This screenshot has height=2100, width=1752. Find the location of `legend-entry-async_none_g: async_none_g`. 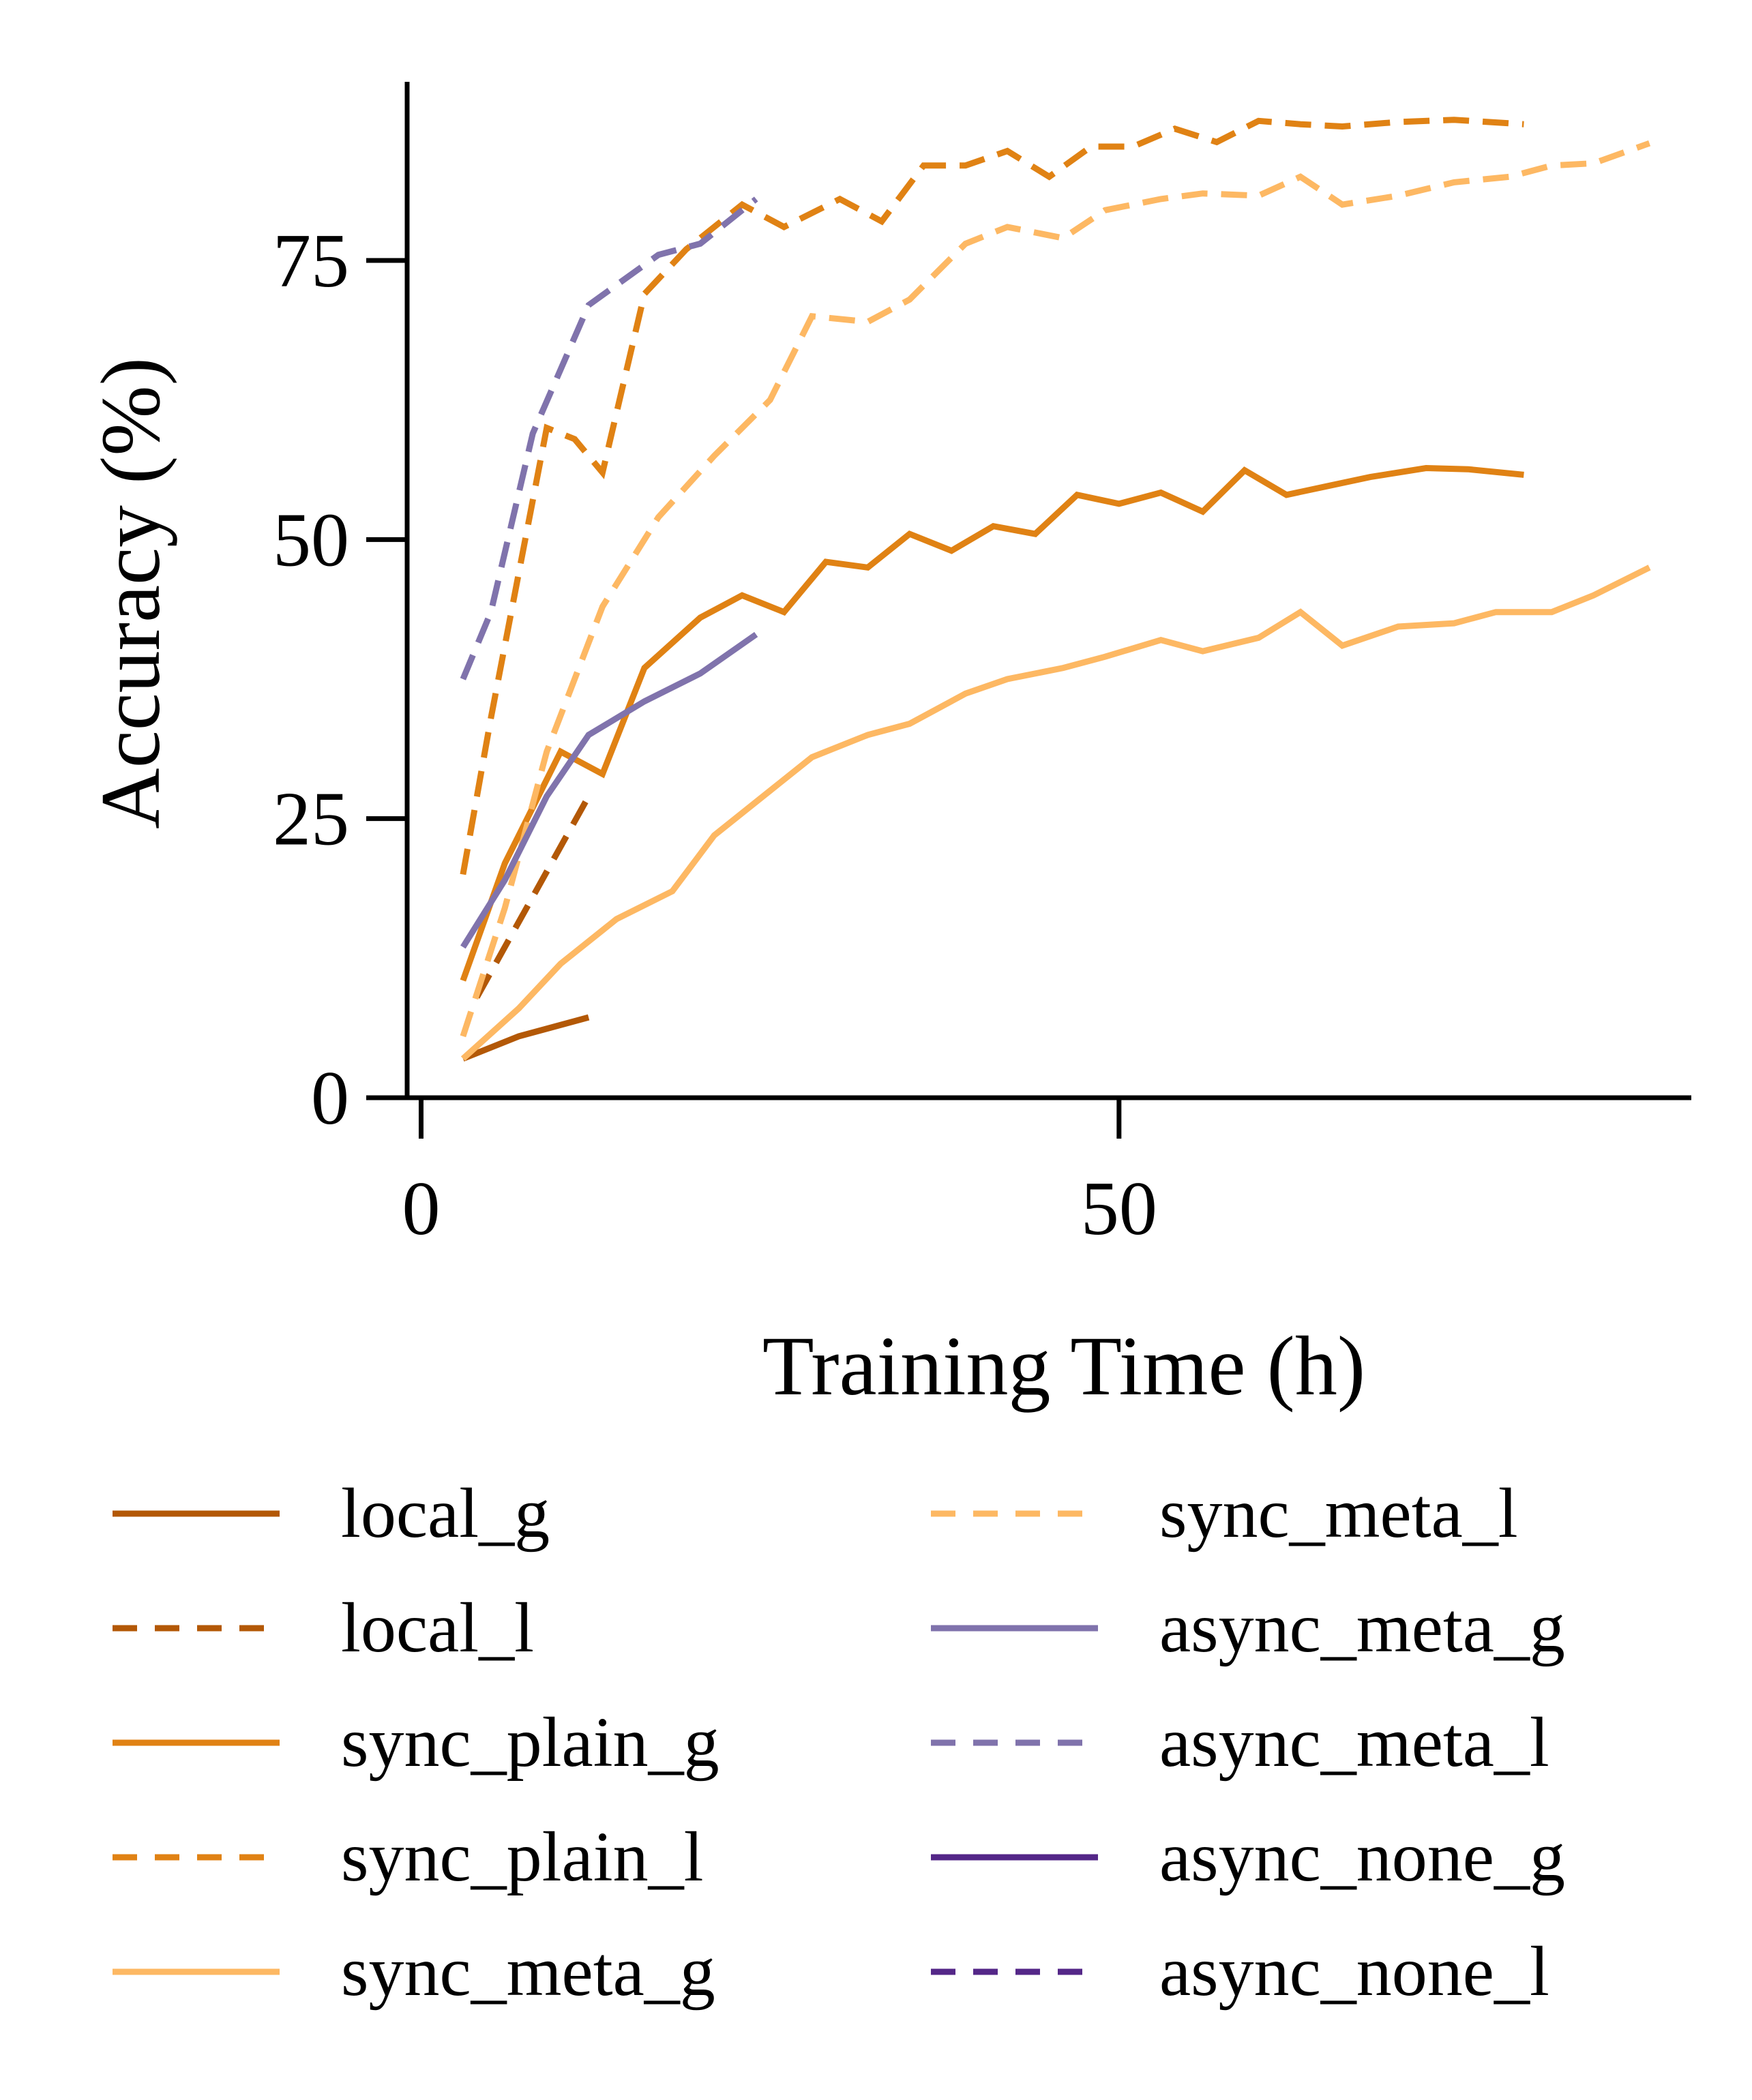

legend-entry-async_none_g: async_none_g is located at coordinates (1248, 1857).